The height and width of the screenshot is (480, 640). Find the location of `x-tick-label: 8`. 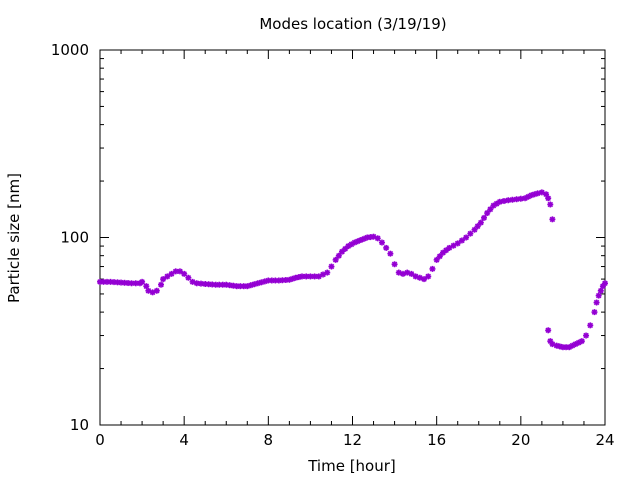

x-tick-label: 8 is located at coordinates (269, 440).